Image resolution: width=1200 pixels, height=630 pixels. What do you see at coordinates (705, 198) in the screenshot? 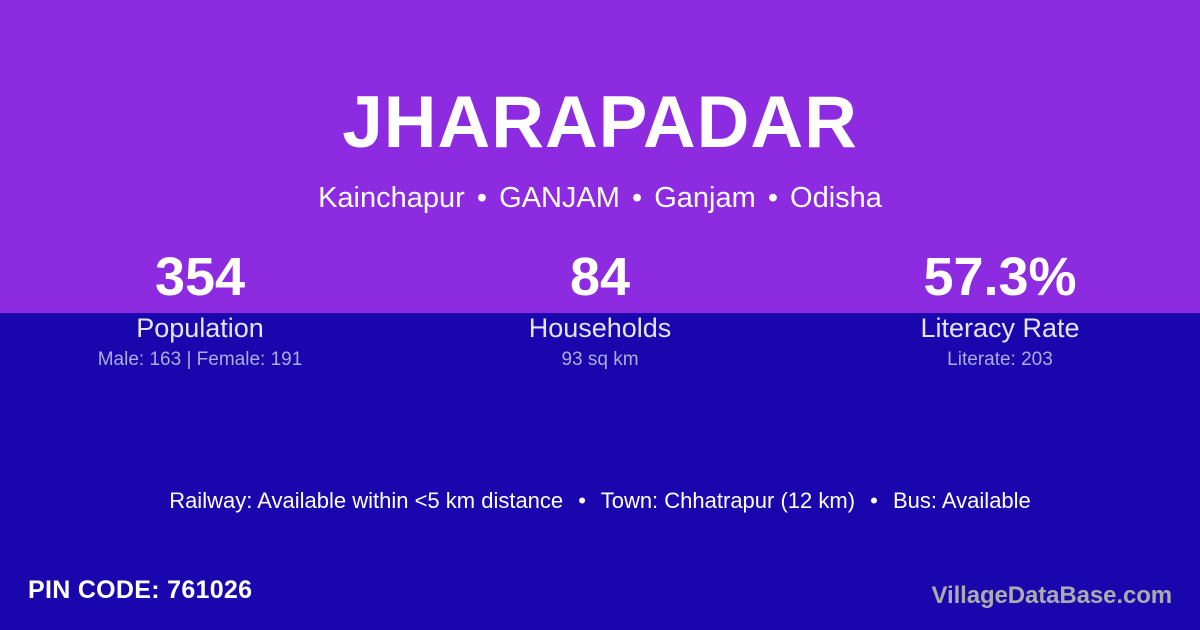
I see `breadcrumb-item-district: Ganjam` at bounding box center [705, 198].